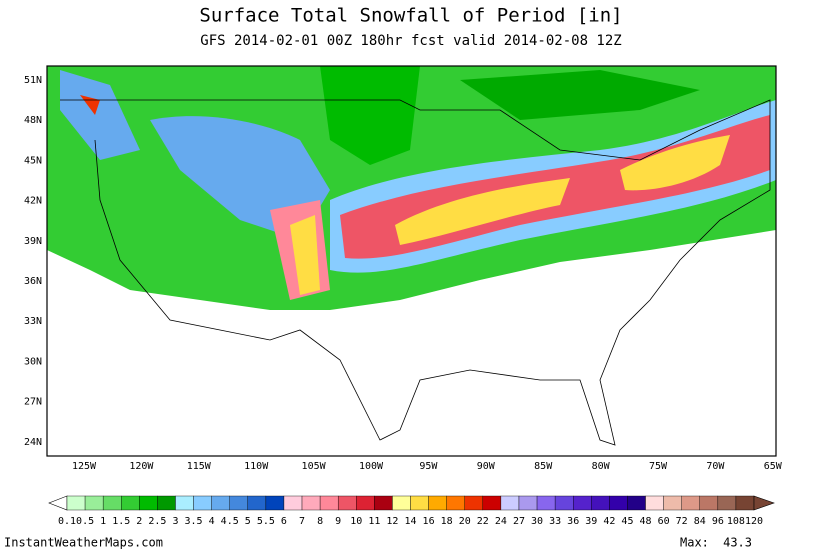 The width and height of the screenshot is (822, 554). I want to click on colorbar-label: 6, so click(284, 521).